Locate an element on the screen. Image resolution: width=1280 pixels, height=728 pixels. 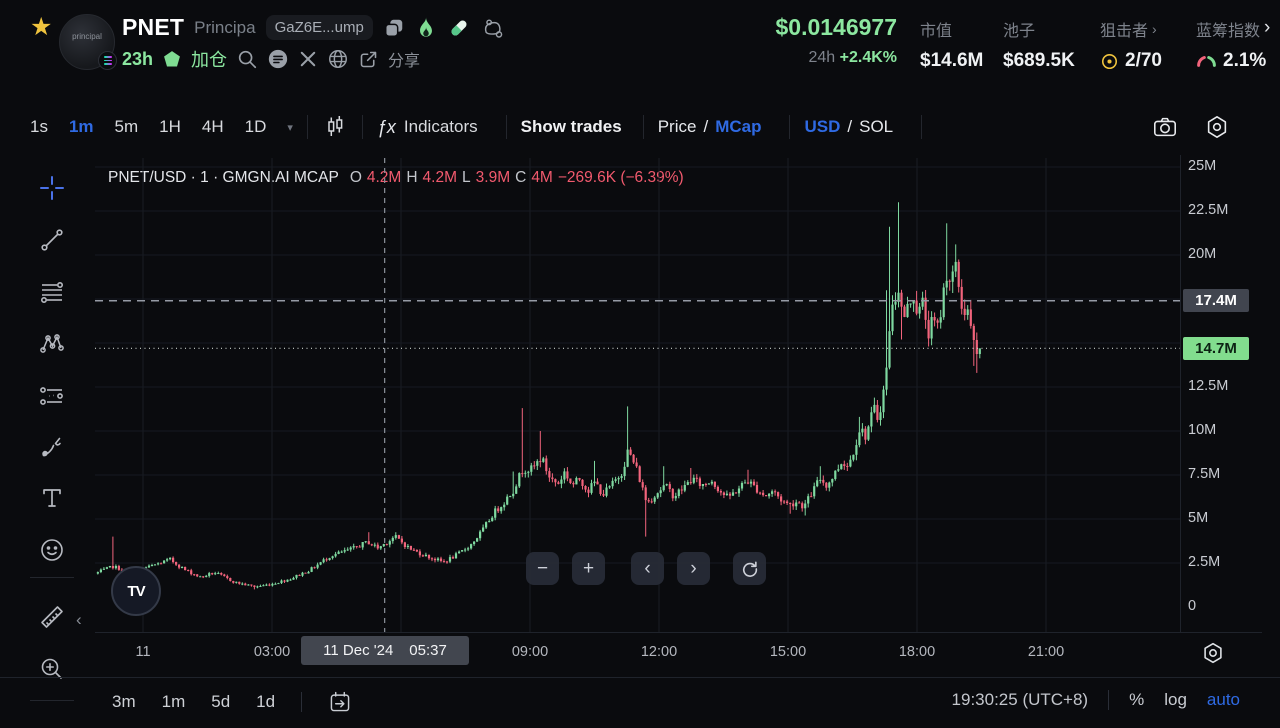
price-tick-label: 25M is located at coordinates (1202, 166).